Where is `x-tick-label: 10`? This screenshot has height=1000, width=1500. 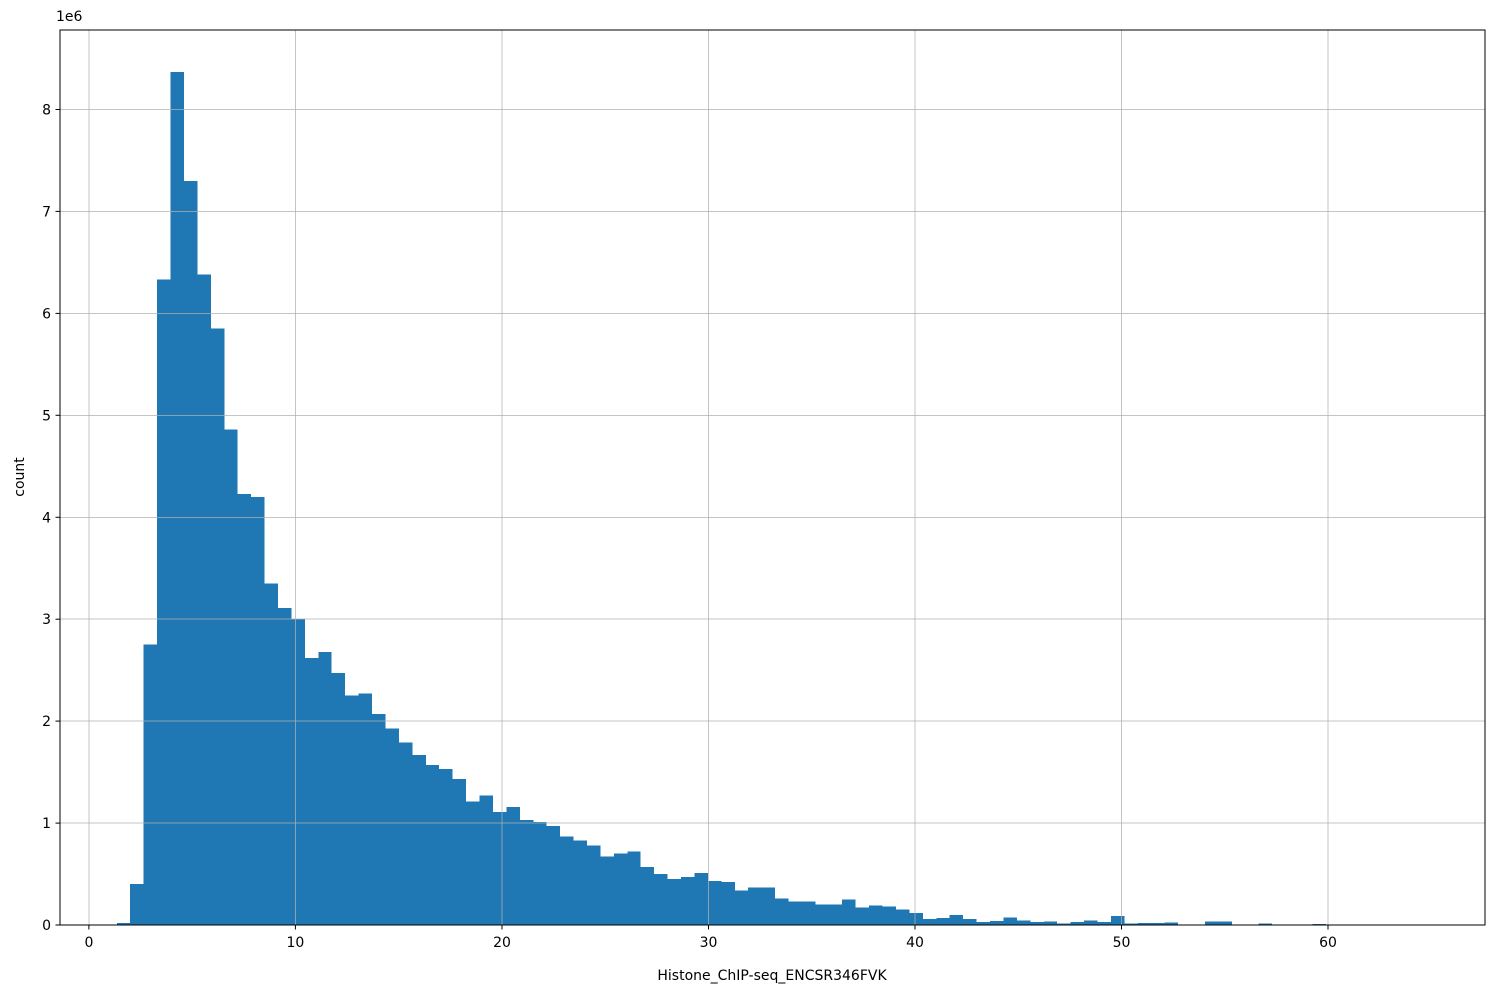 x-tick-label: 10 is located at coordinates (295, 943).